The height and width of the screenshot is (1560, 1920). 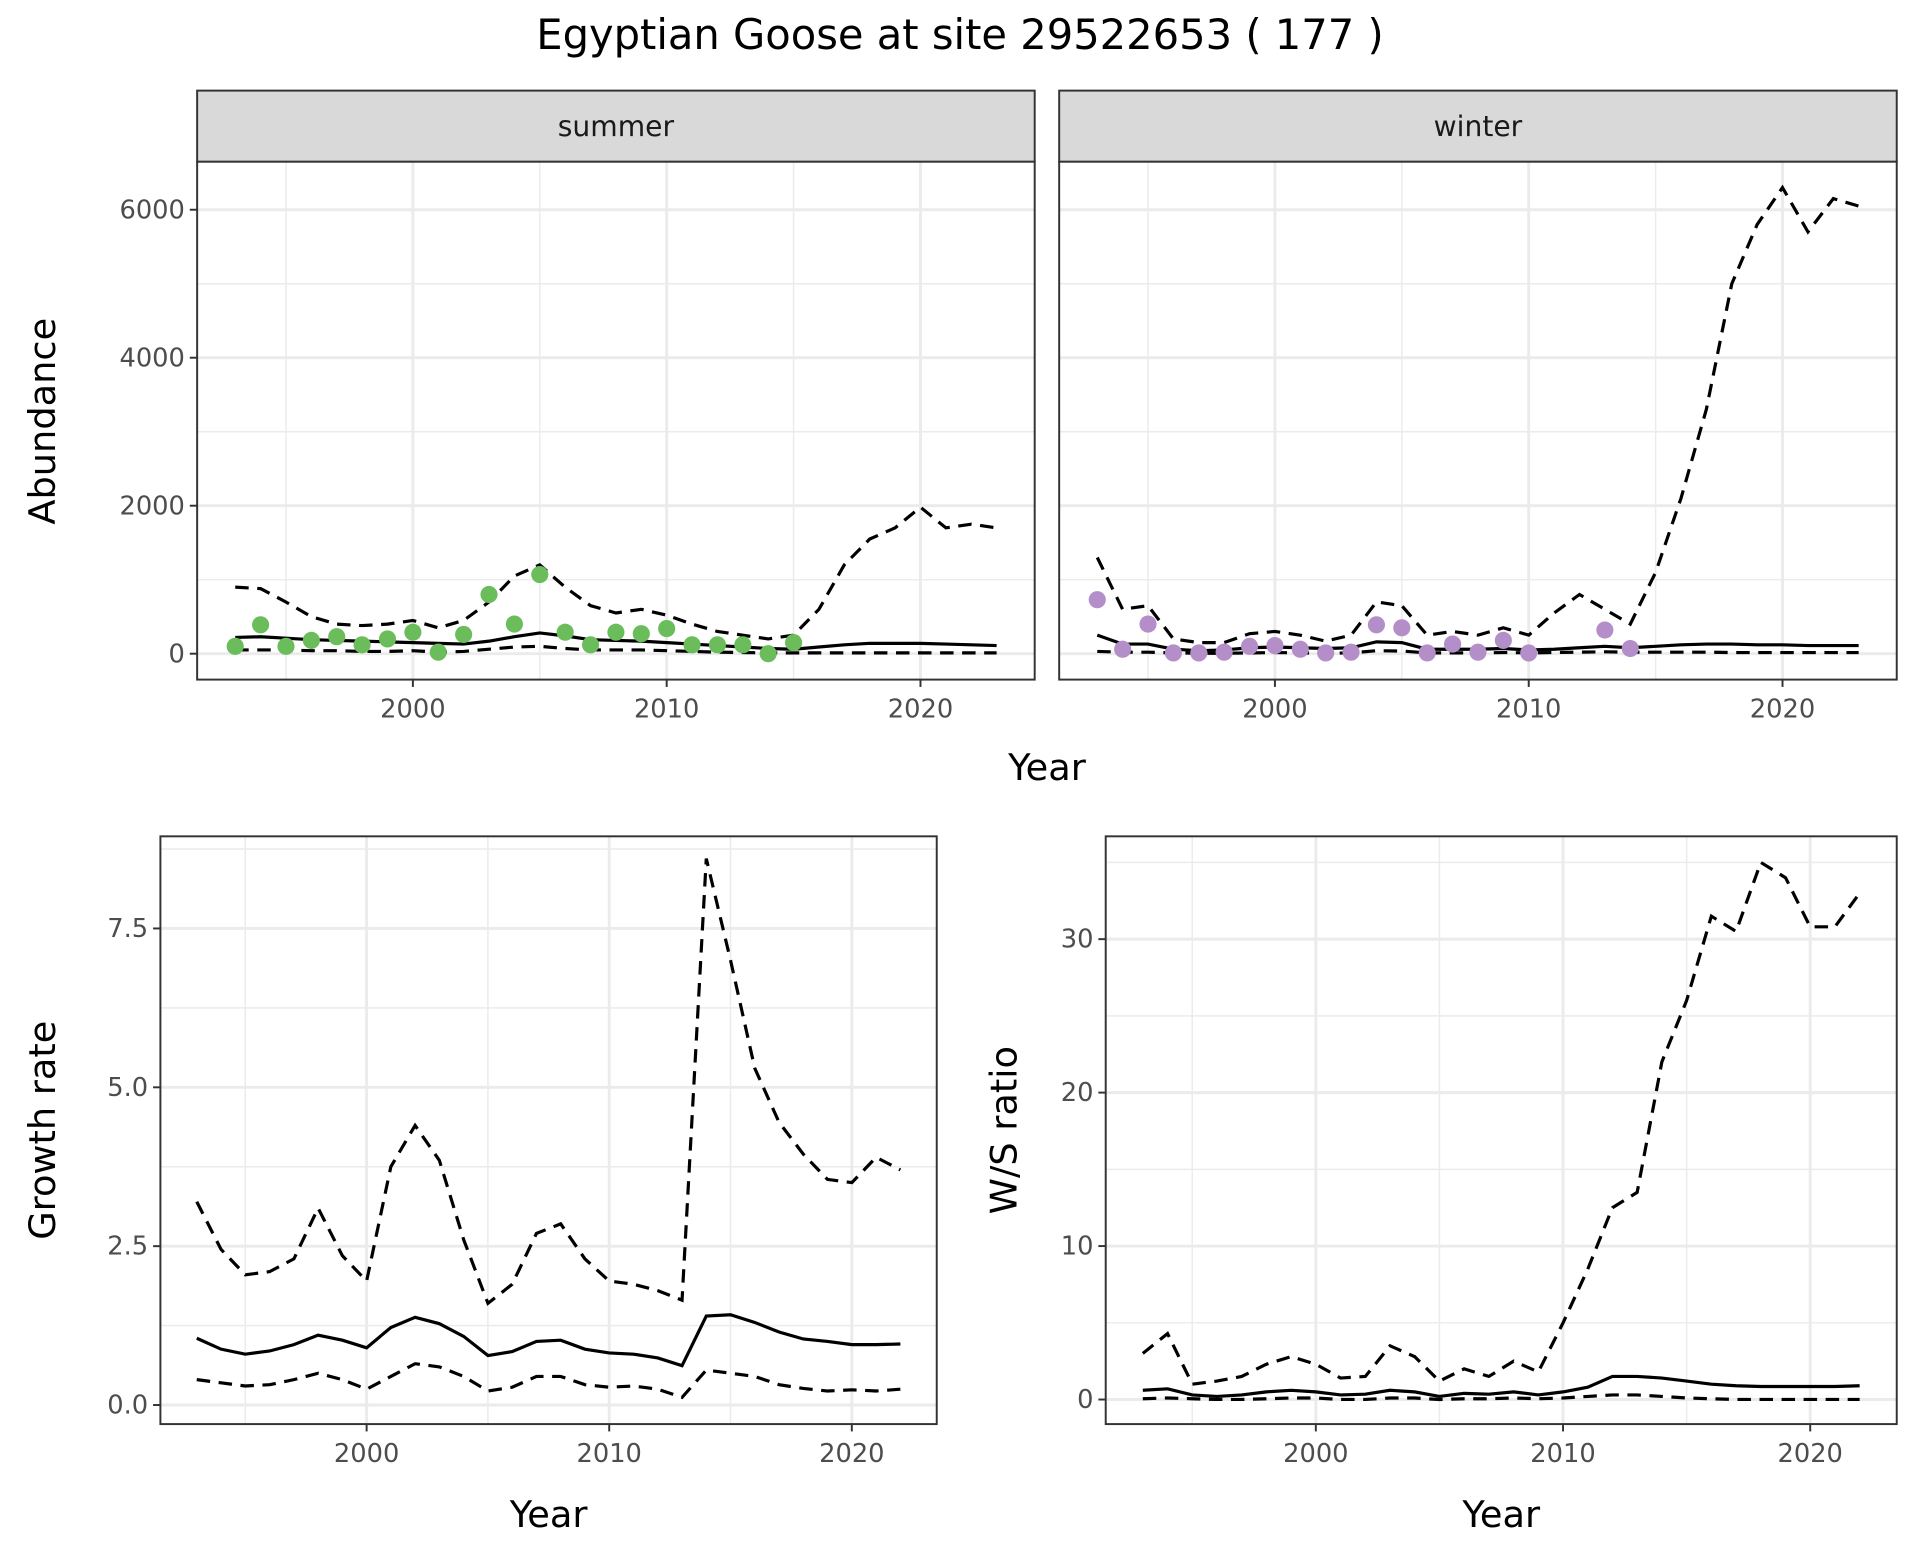 What do you see at coordinates (1501, 1514) in the screenshot?
I see `ws-x-axis-title: Year` at bounding box center [1501, 1514].